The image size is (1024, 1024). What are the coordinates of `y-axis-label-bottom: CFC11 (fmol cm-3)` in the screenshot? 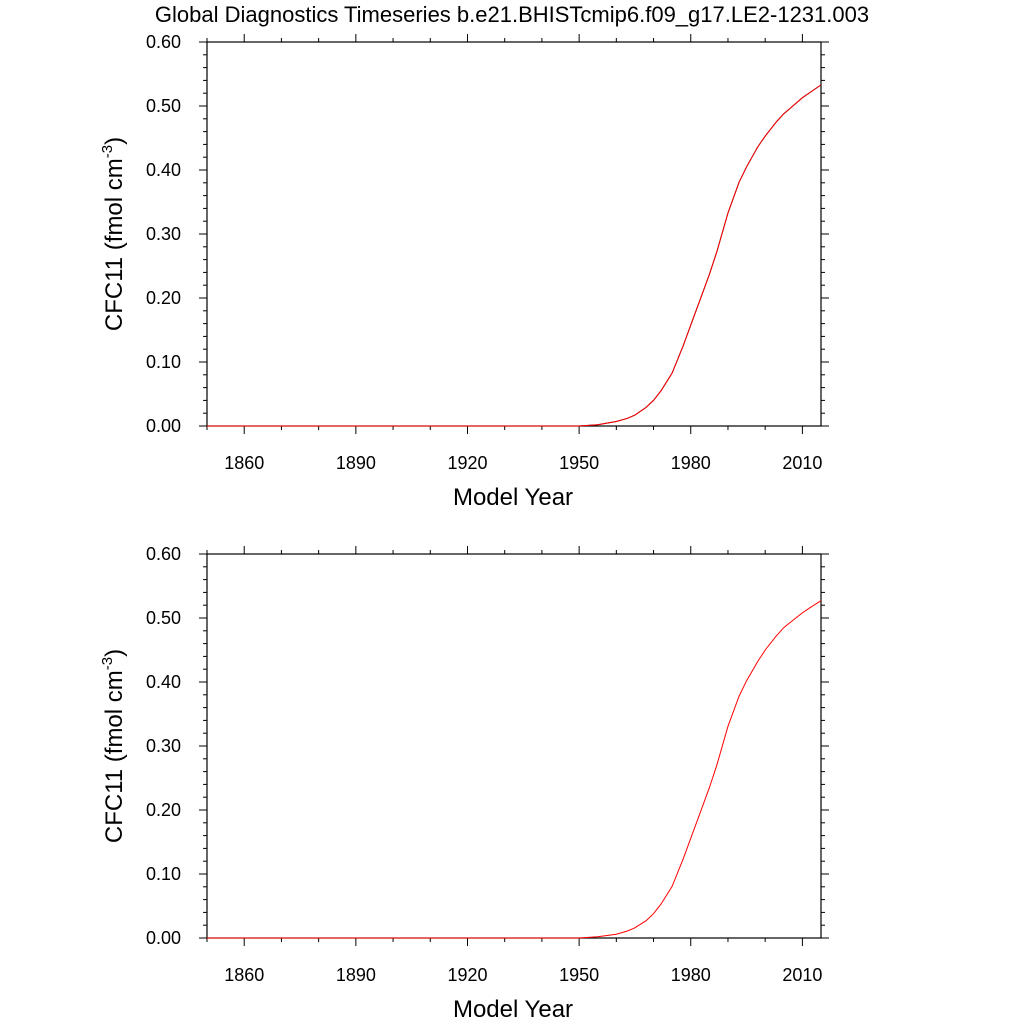 It's located at (113, 746).